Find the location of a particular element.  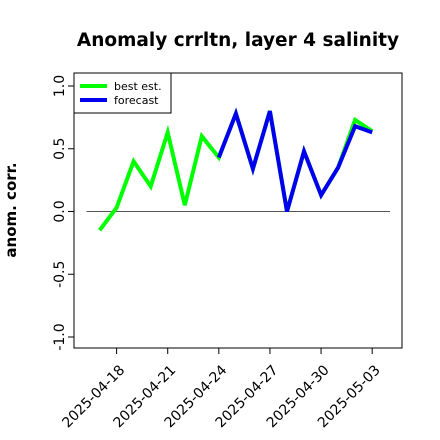

y-axis-label: anom. corr. is located at coordinates (11, 209).